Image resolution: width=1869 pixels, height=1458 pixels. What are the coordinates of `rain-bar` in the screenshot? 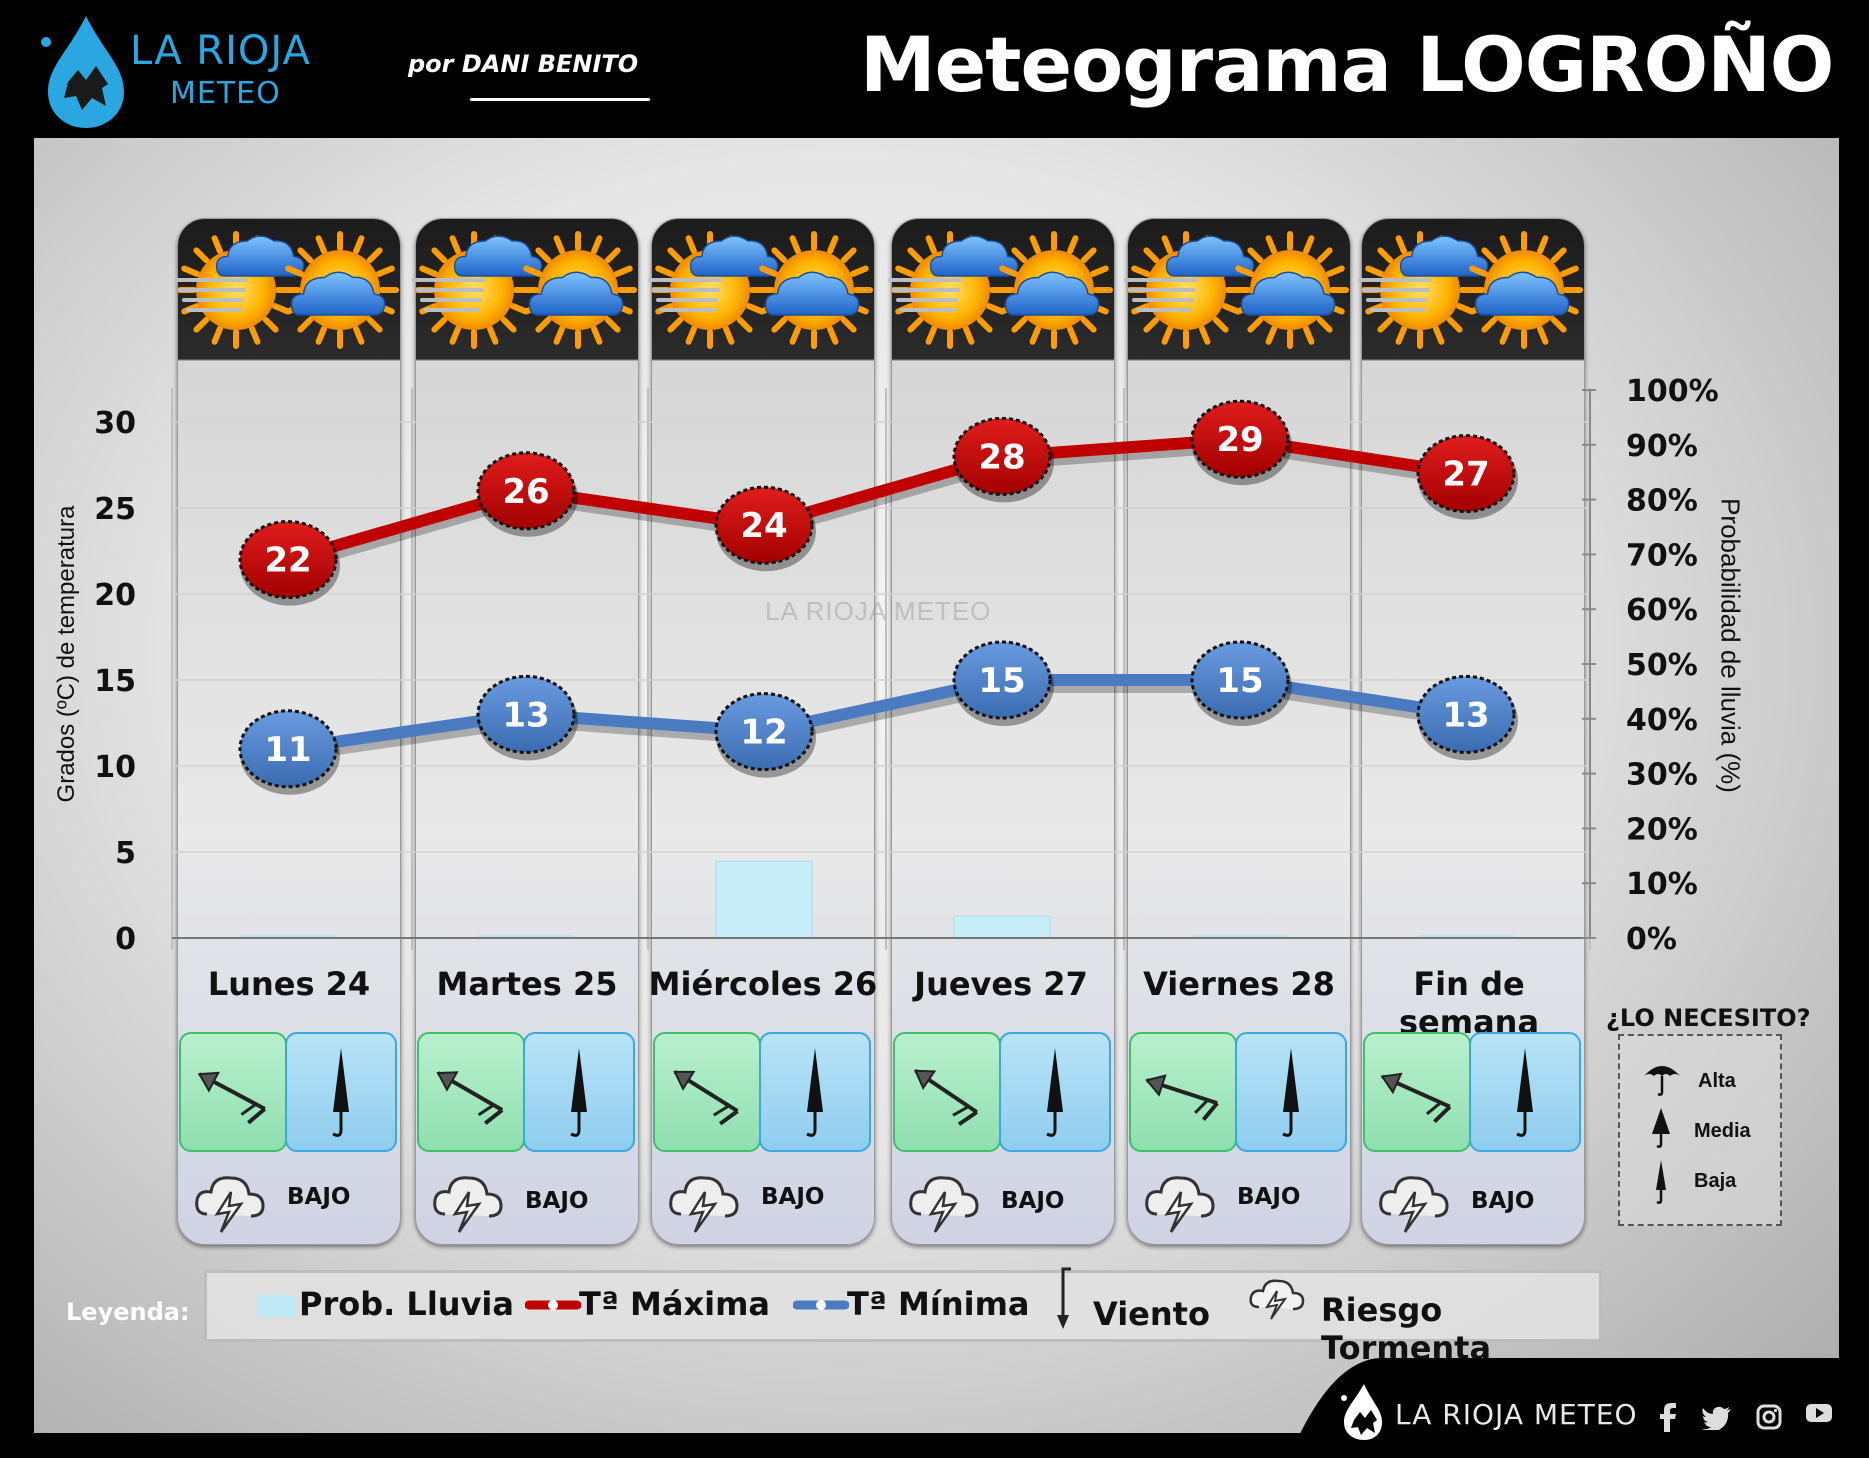 It's located at (764, 899).